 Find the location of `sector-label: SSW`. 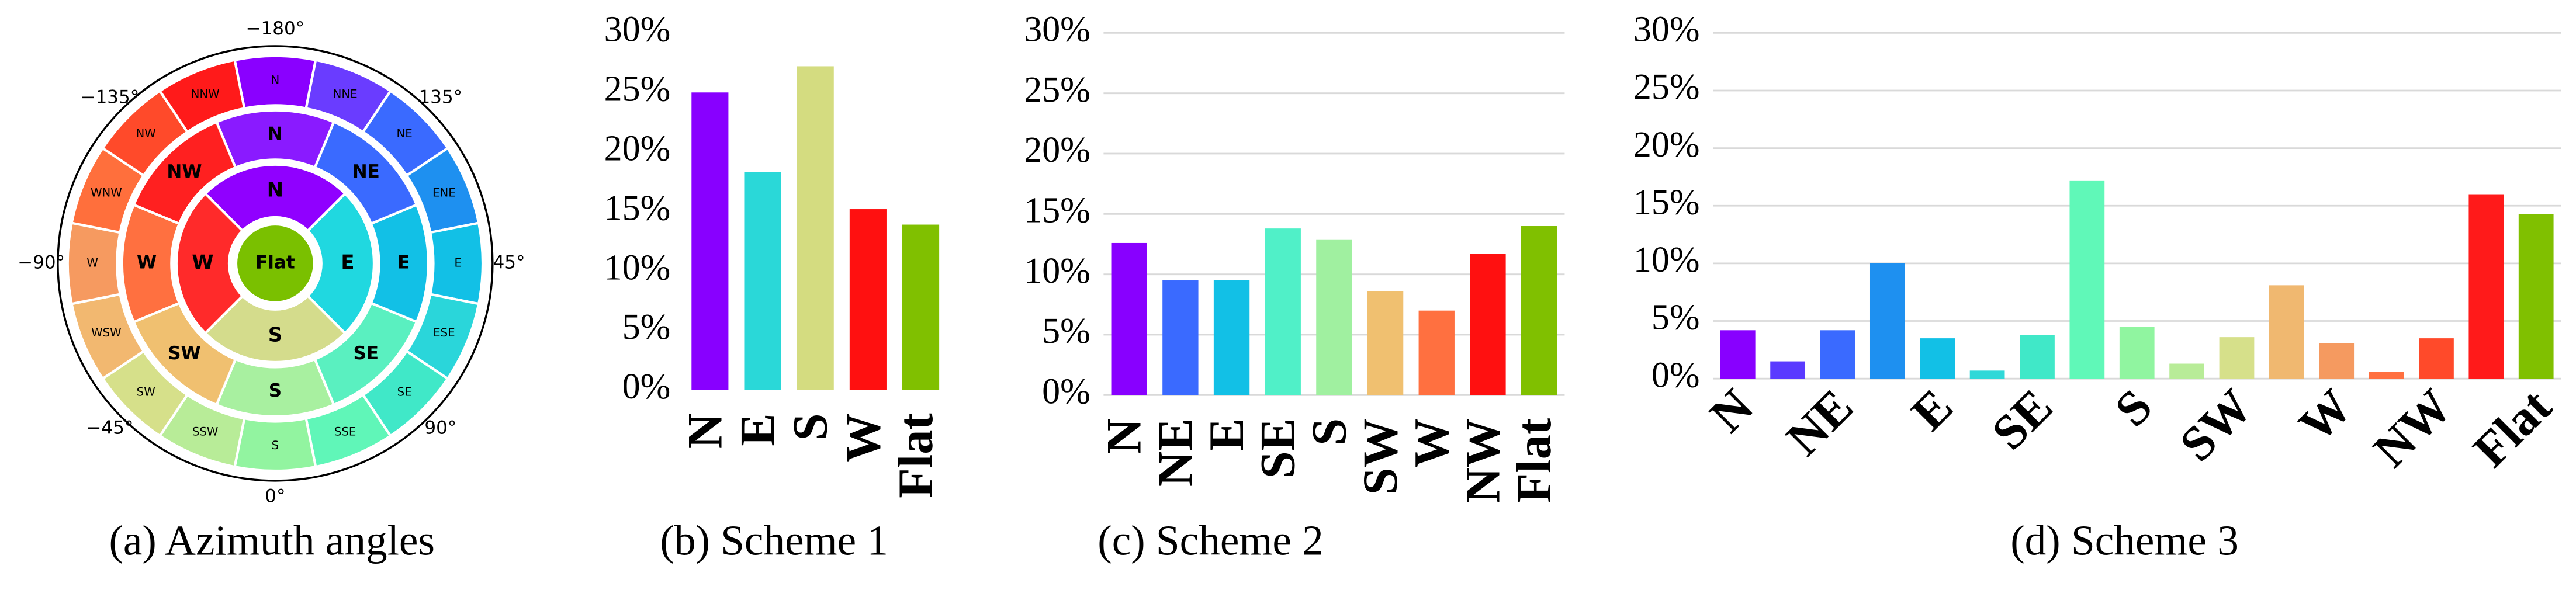

sector-label: SSW is located at coordinates (206, 431).